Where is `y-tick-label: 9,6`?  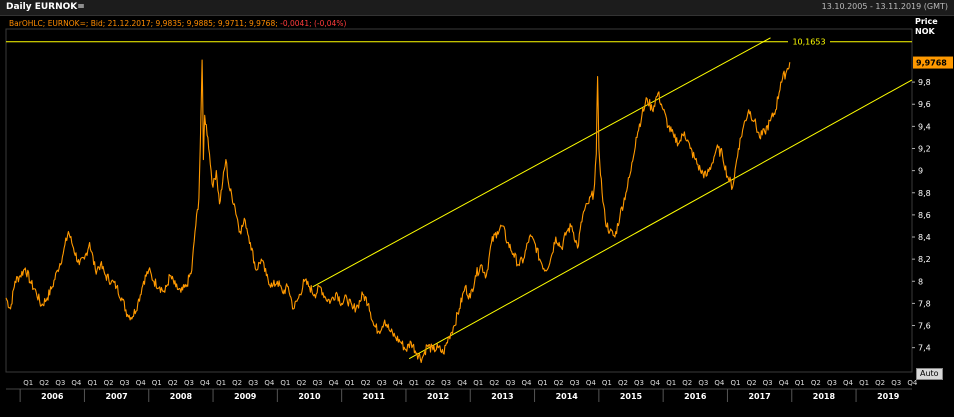 y-tick-label: 9,6 is located at coordinates (924, 104).